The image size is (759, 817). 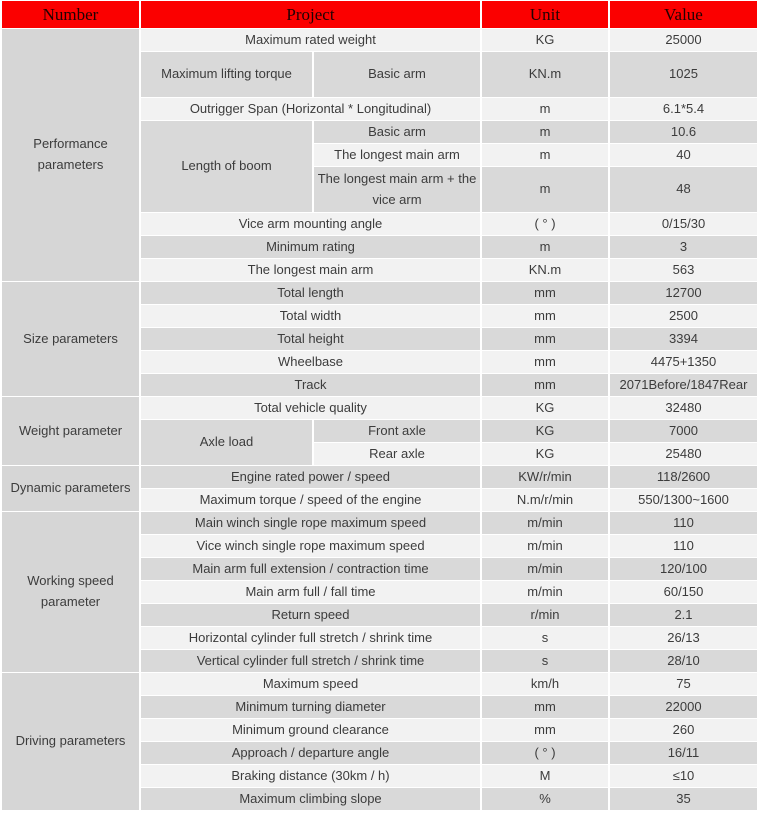 What do you see at coordinates (310, 592) in the screenshot?
I see `project-cell: Main arm full / fall time` at bounding box center [310, 592].